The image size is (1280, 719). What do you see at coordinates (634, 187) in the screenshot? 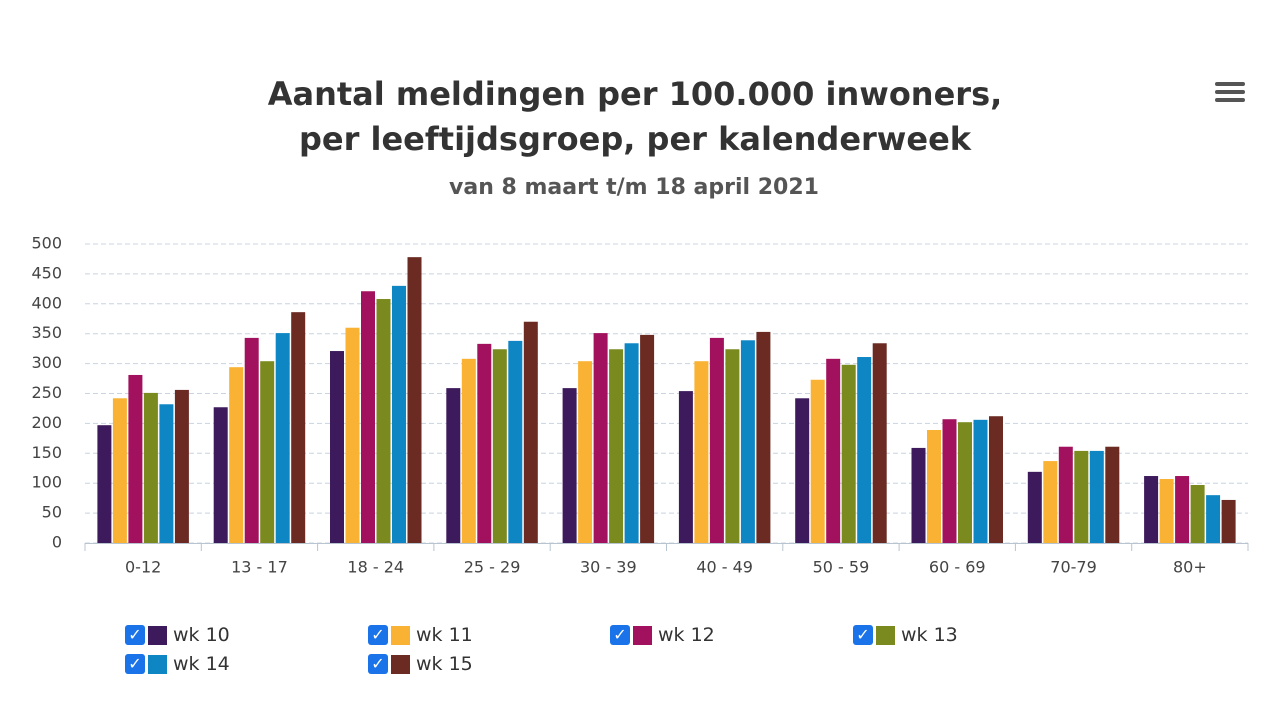
I see `chart-subtitle: van 8 maart t/m 18 april 2021` at bounding box center [634, 187].